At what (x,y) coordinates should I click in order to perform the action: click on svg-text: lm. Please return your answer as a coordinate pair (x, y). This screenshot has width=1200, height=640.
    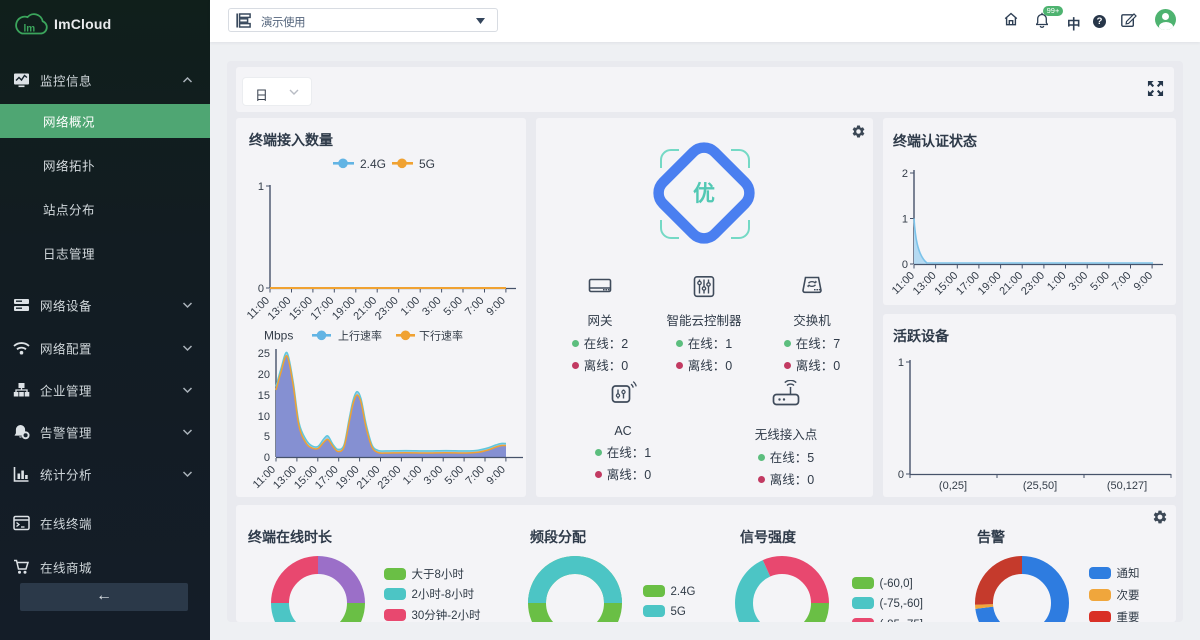
    Looking at the image, I should click on (30, 29).